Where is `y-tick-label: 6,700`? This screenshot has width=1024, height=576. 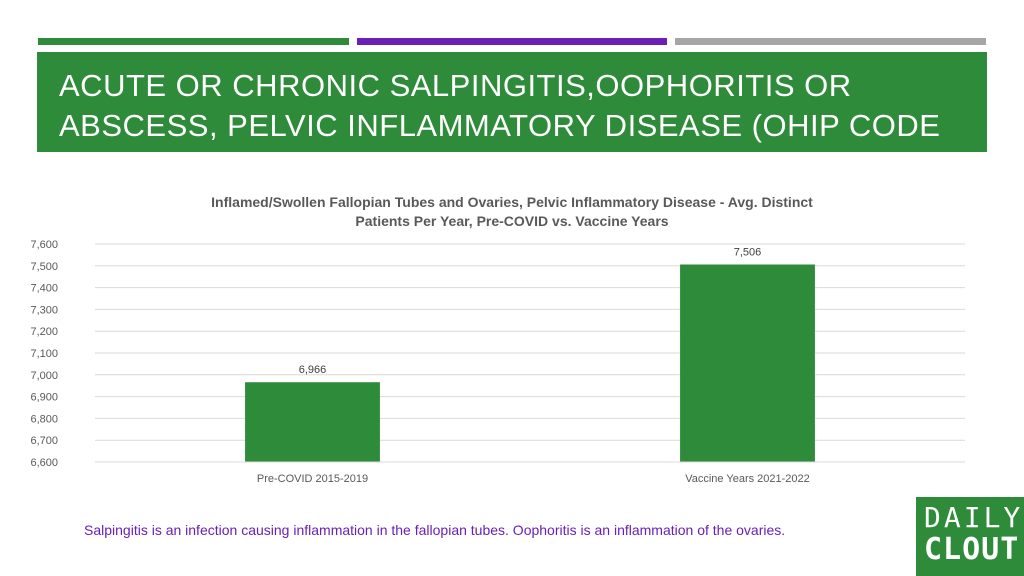 y-tick-label: 6,700 is located at coordinates (44, 441).